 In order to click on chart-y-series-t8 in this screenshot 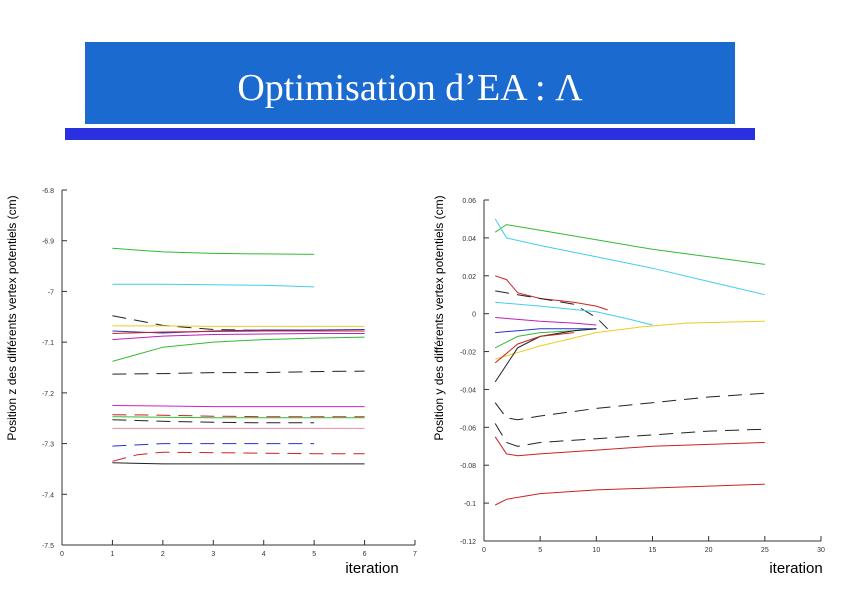, I will do `click(546, 331)`.